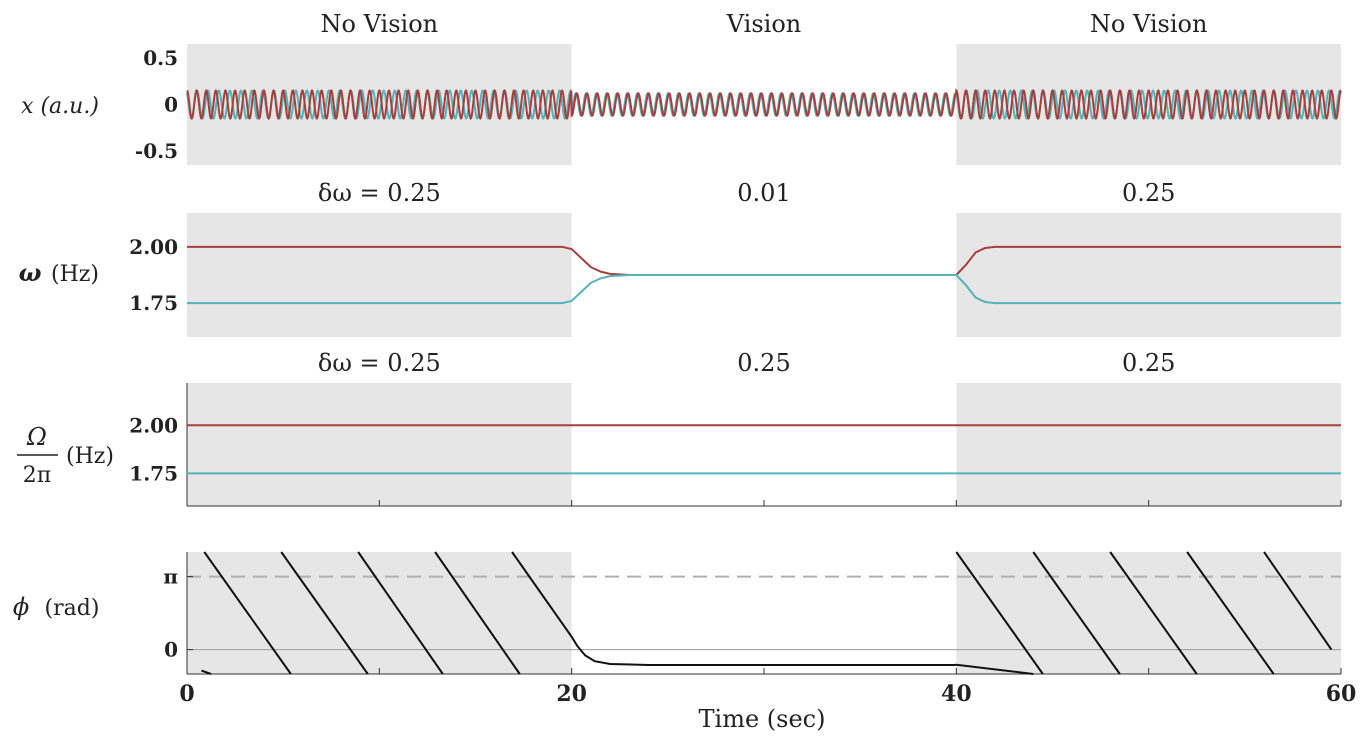  Describe the element at coordinates (762, 719) in the screenshot. I see `x-axis-label: Time (sec)` at that location.